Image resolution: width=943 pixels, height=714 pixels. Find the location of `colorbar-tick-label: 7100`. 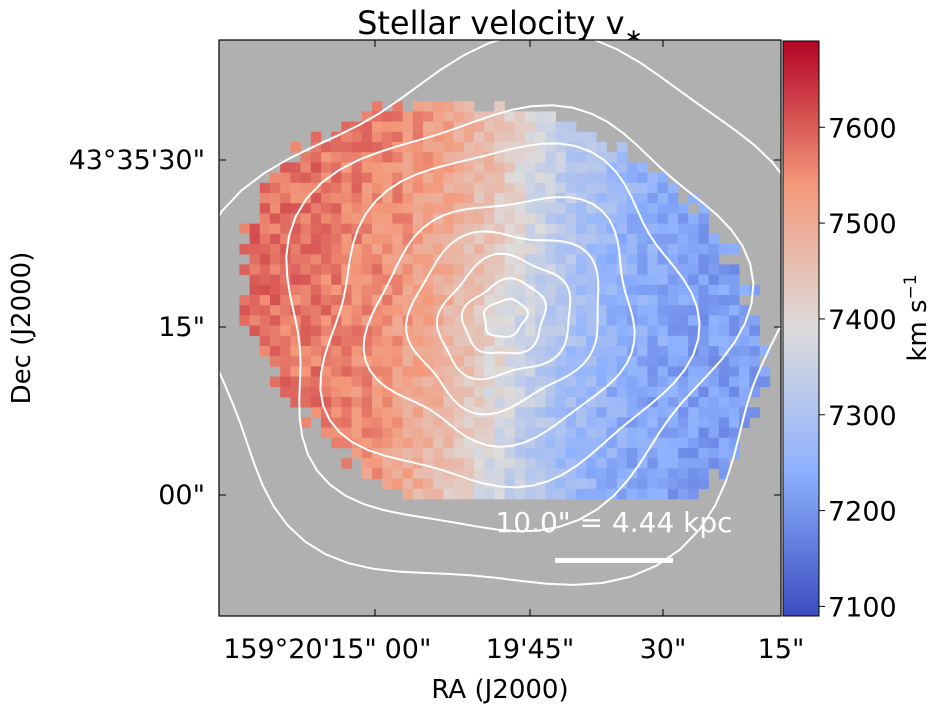

colorbar-tick-label: 7100 is located at coordinates (862, 607).